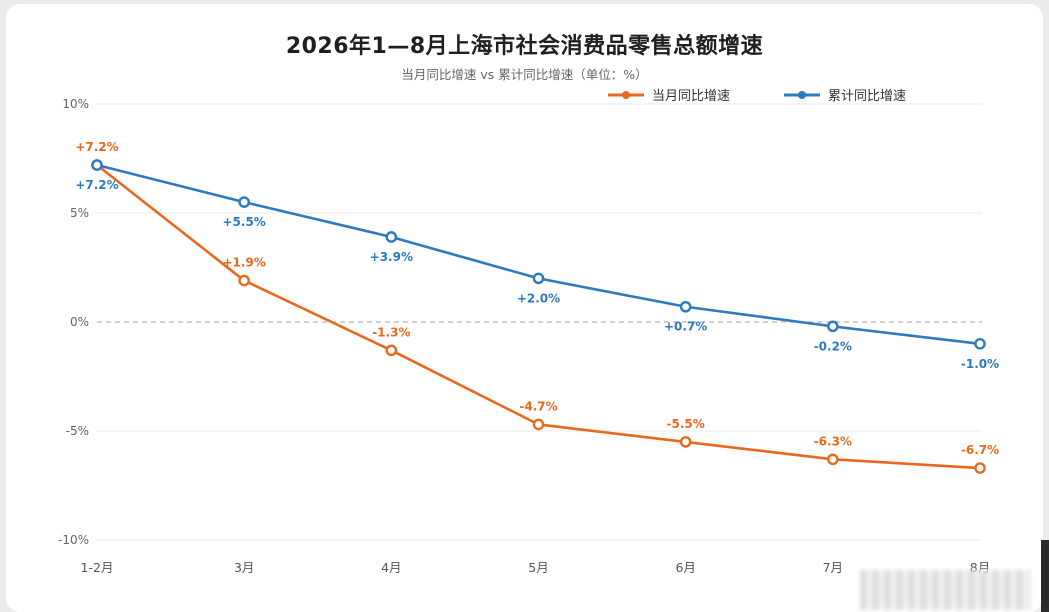  Describe the element at coordinates (980, 364) in the screenshot. I see `data-label: -1.0%` at that location.